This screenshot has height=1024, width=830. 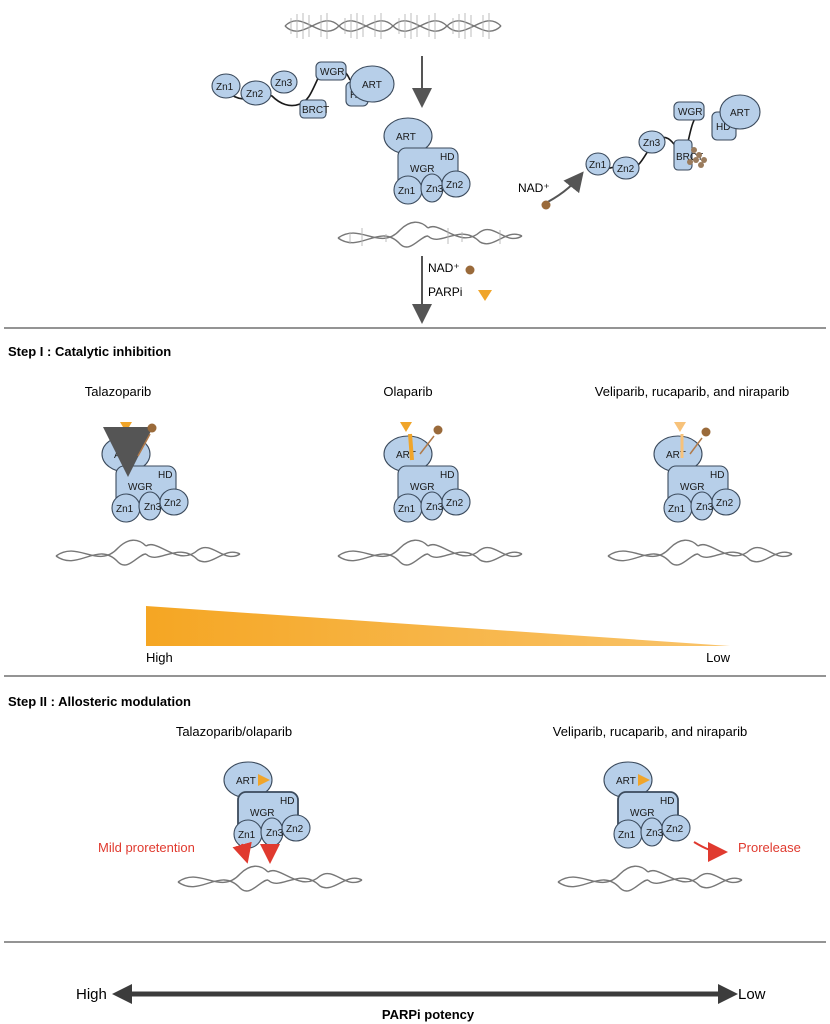 I want to click on art-label-s1b: ART, so click(x=406, y=455).